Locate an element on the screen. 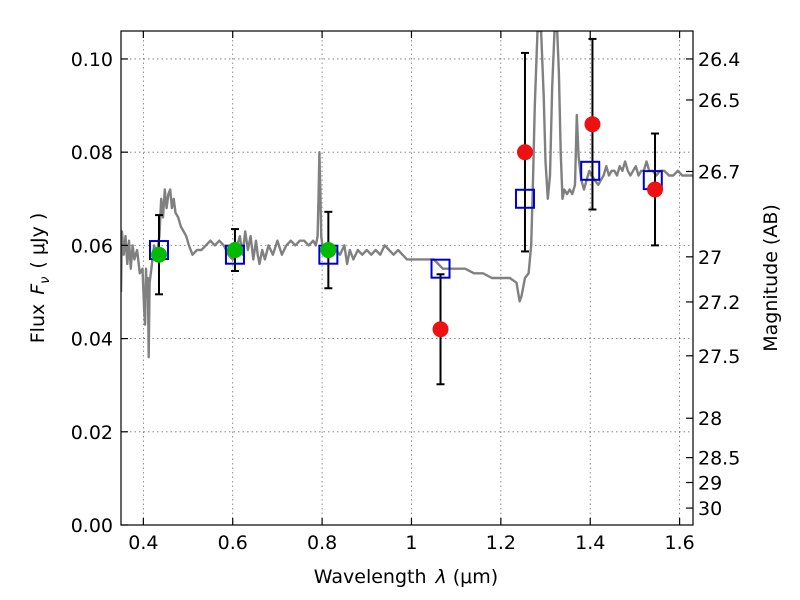 This screenshot has width=800, height=600. y-tick-label: 0.04 is located at coordinates (92, 340).